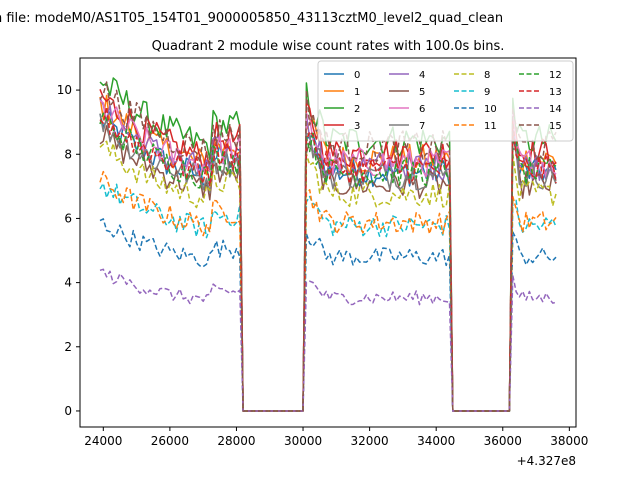 The width and height of the screenshot is (640, 480). I want to click on y-tick-label: 6, so click(68, 218).